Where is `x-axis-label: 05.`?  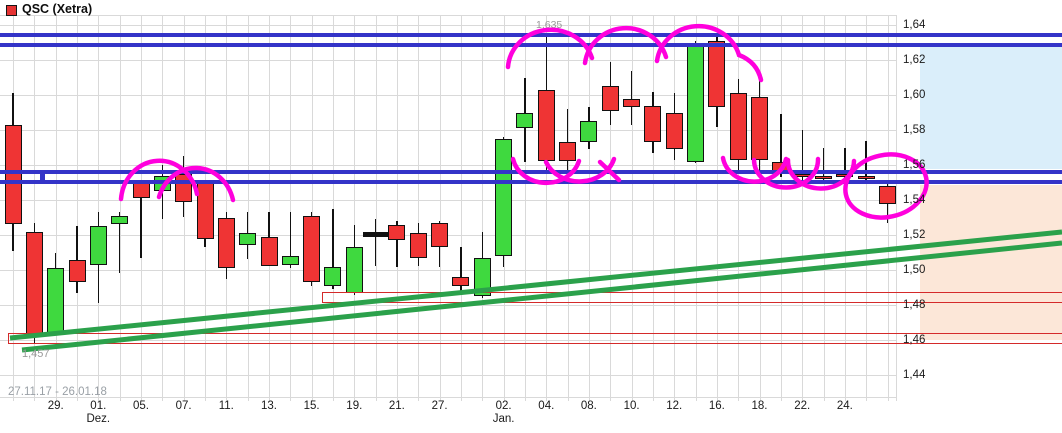
x-axis-label: 05. is located at coordinates (141, 406).